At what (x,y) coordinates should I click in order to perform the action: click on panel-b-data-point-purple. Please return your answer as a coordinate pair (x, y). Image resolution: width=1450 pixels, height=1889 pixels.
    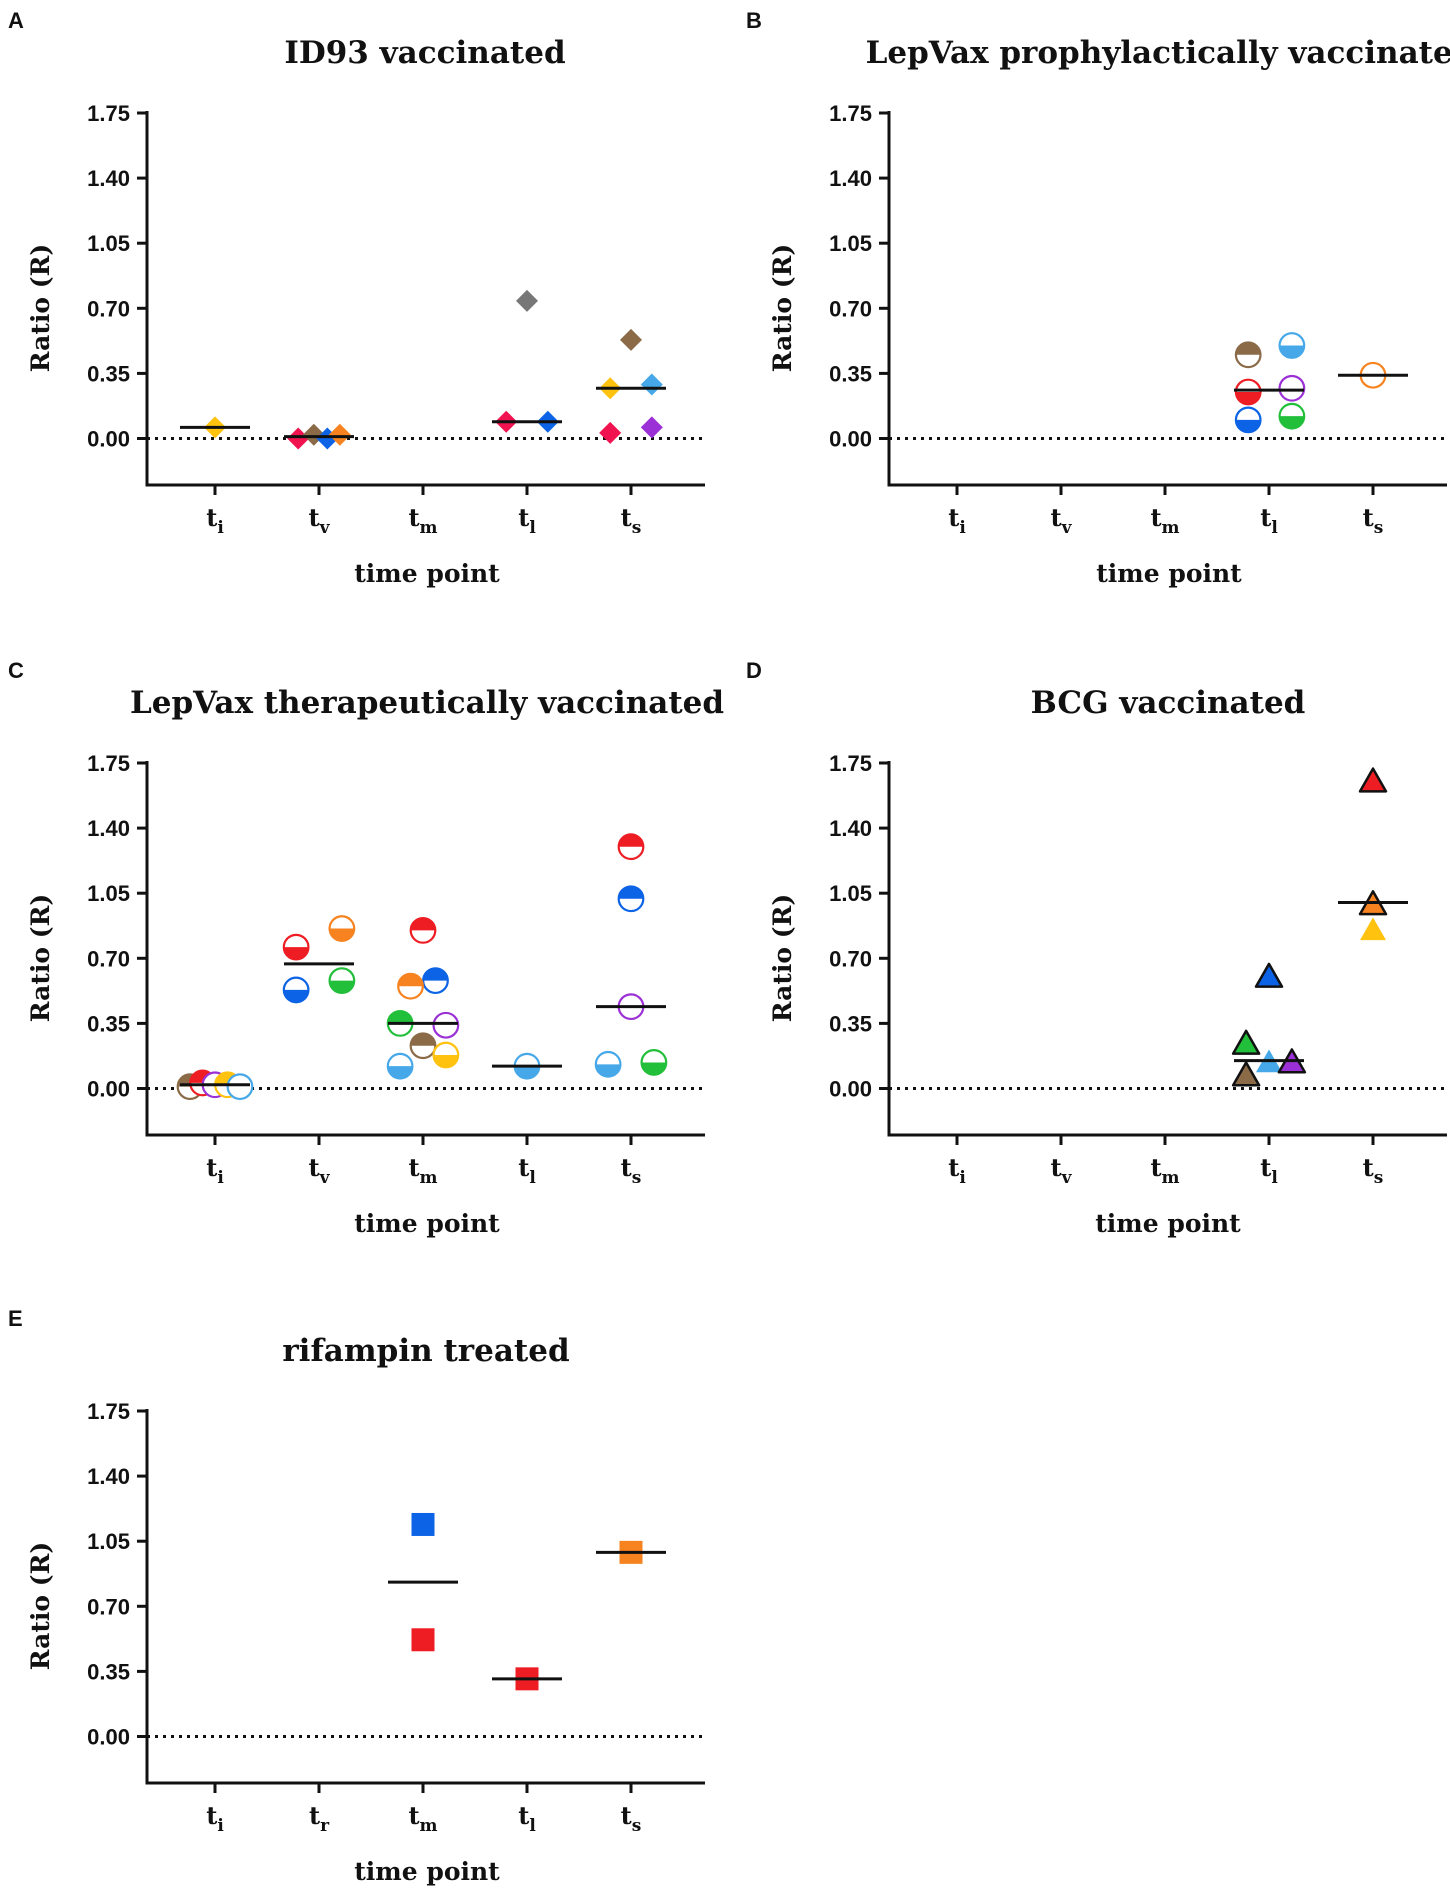
    Looking at the image, I should click on (1292, 388).